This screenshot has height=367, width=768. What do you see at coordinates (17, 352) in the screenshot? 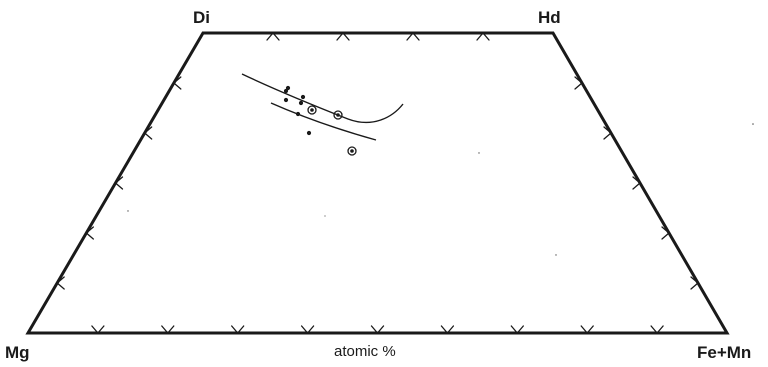
I see `vertex-label-mg: Mg` at bounding box center [17, 352].